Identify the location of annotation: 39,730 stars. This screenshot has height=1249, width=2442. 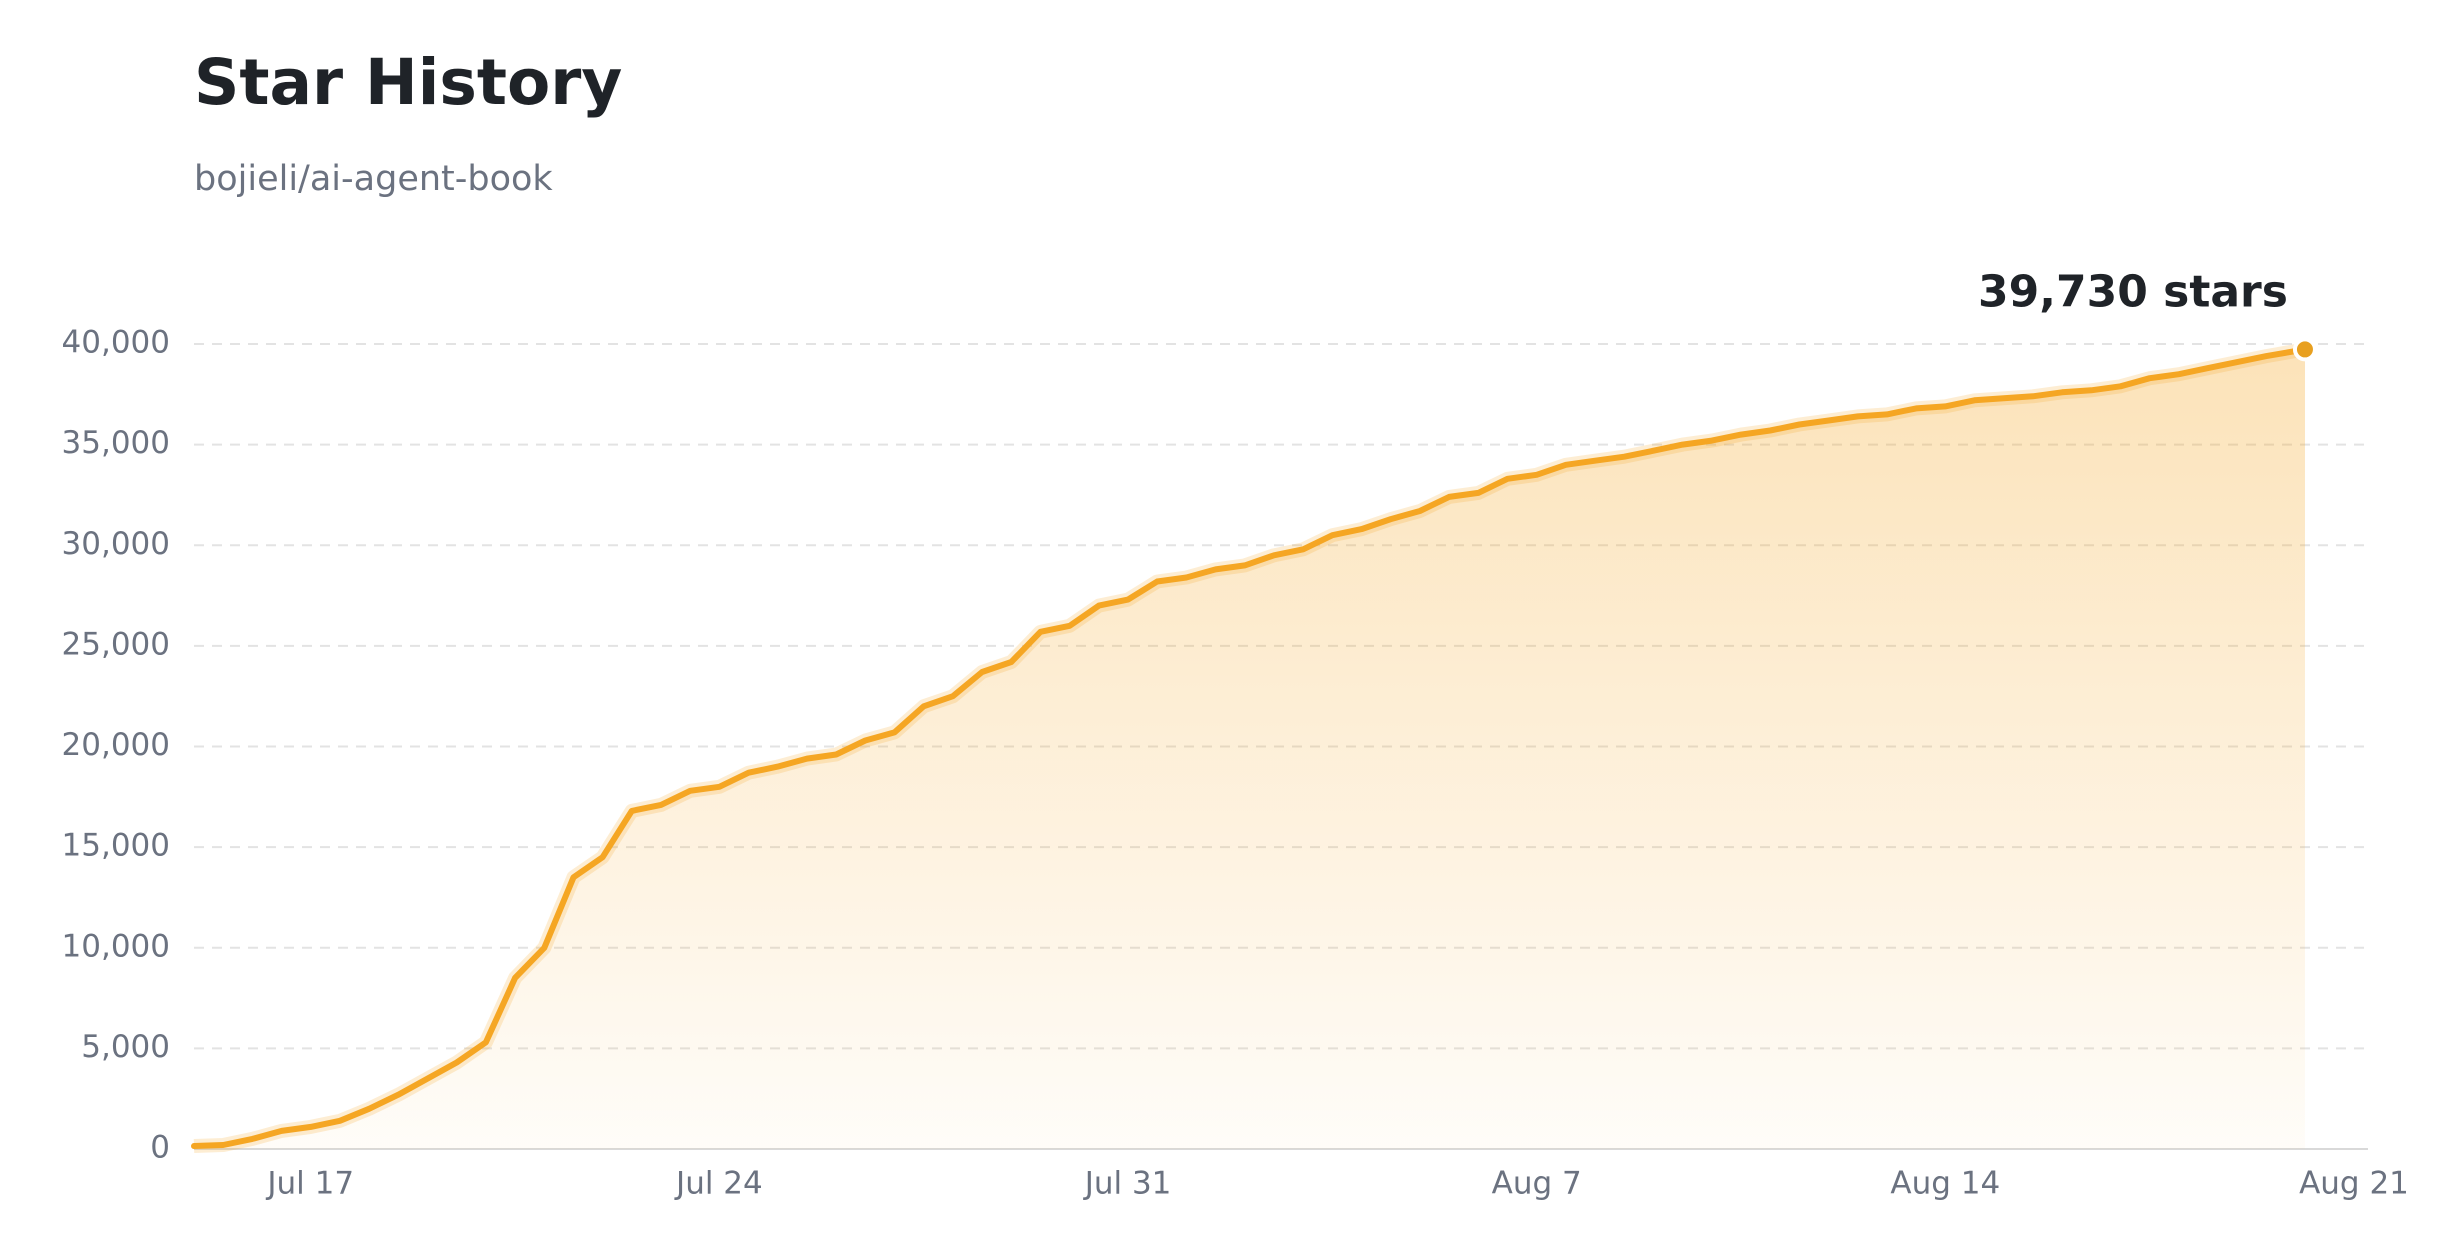
(2133, 291).